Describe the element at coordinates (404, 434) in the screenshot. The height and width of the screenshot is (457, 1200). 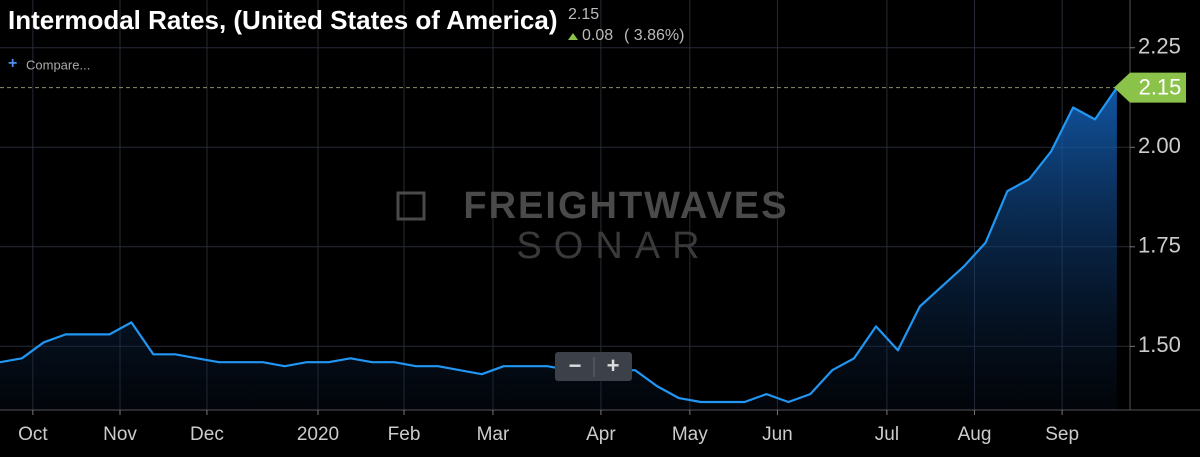
I see `x-tick-label: Feb` at that location.